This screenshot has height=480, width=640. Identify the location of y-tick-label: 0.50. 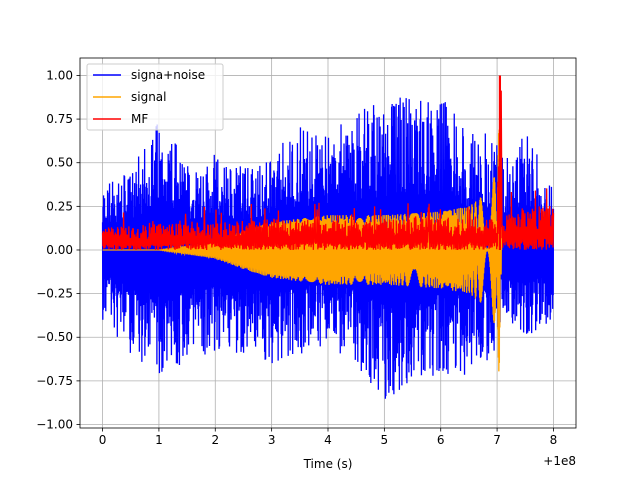
(59, 163).